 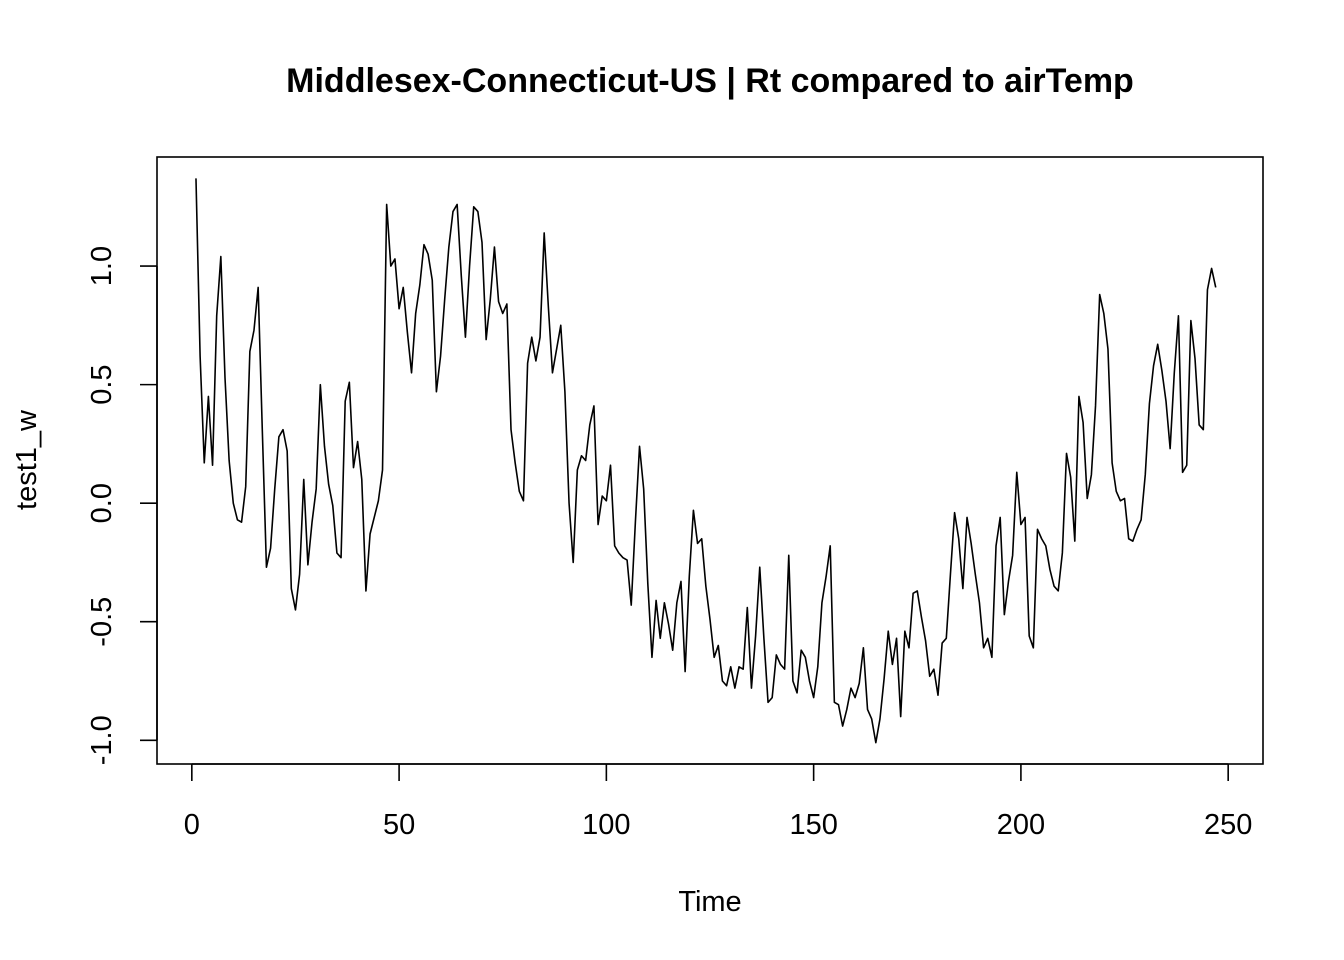 What do you see at coordinates (102, 266) in the screenshot?
I see `y-tick-label: 1.0` at bounding box center [102, 266].